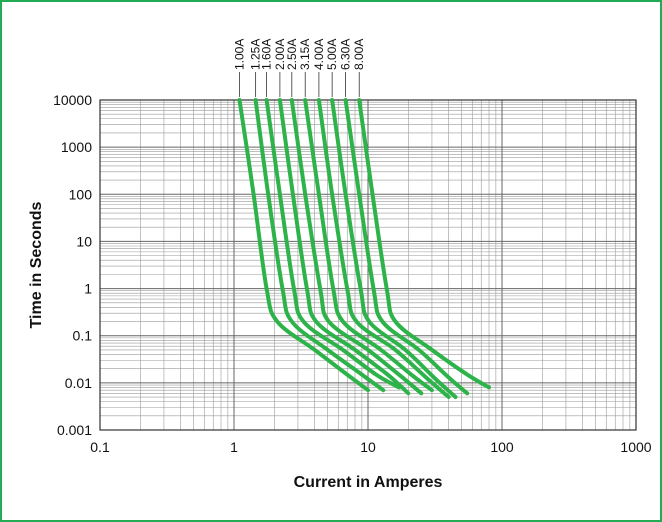 The image size is (662, 522). Describe the element at coordinates (406, 247) in the screenshot. I see `curve-6.30A` at that location.